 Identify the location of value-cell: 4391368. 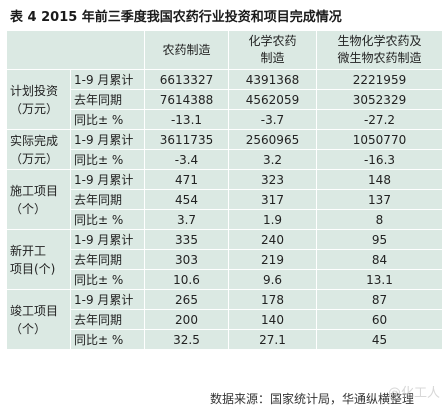
(272, 79).